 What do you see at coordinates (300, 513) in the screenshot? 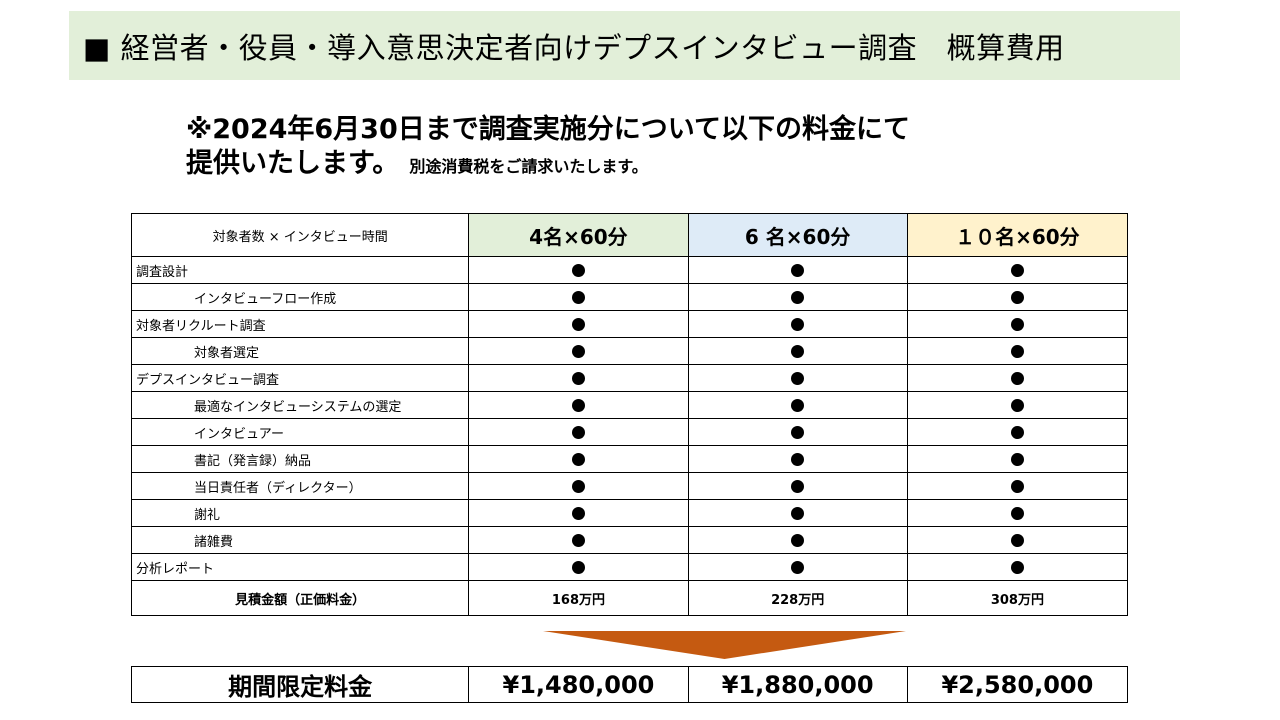
I see `row-label: 謝礼` at bounding box center [300, 513].